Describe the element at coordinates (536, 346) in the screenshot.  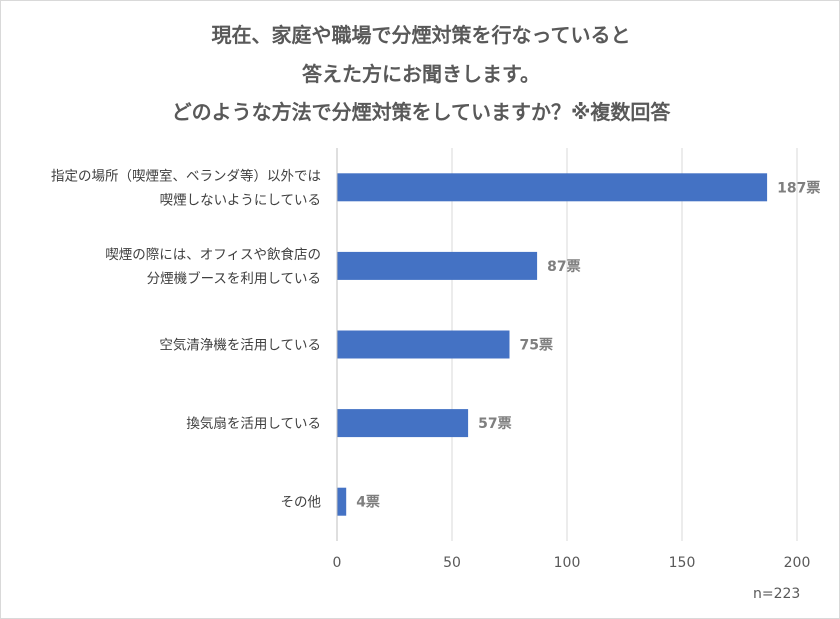
I see `data-label: 75票` at that location.